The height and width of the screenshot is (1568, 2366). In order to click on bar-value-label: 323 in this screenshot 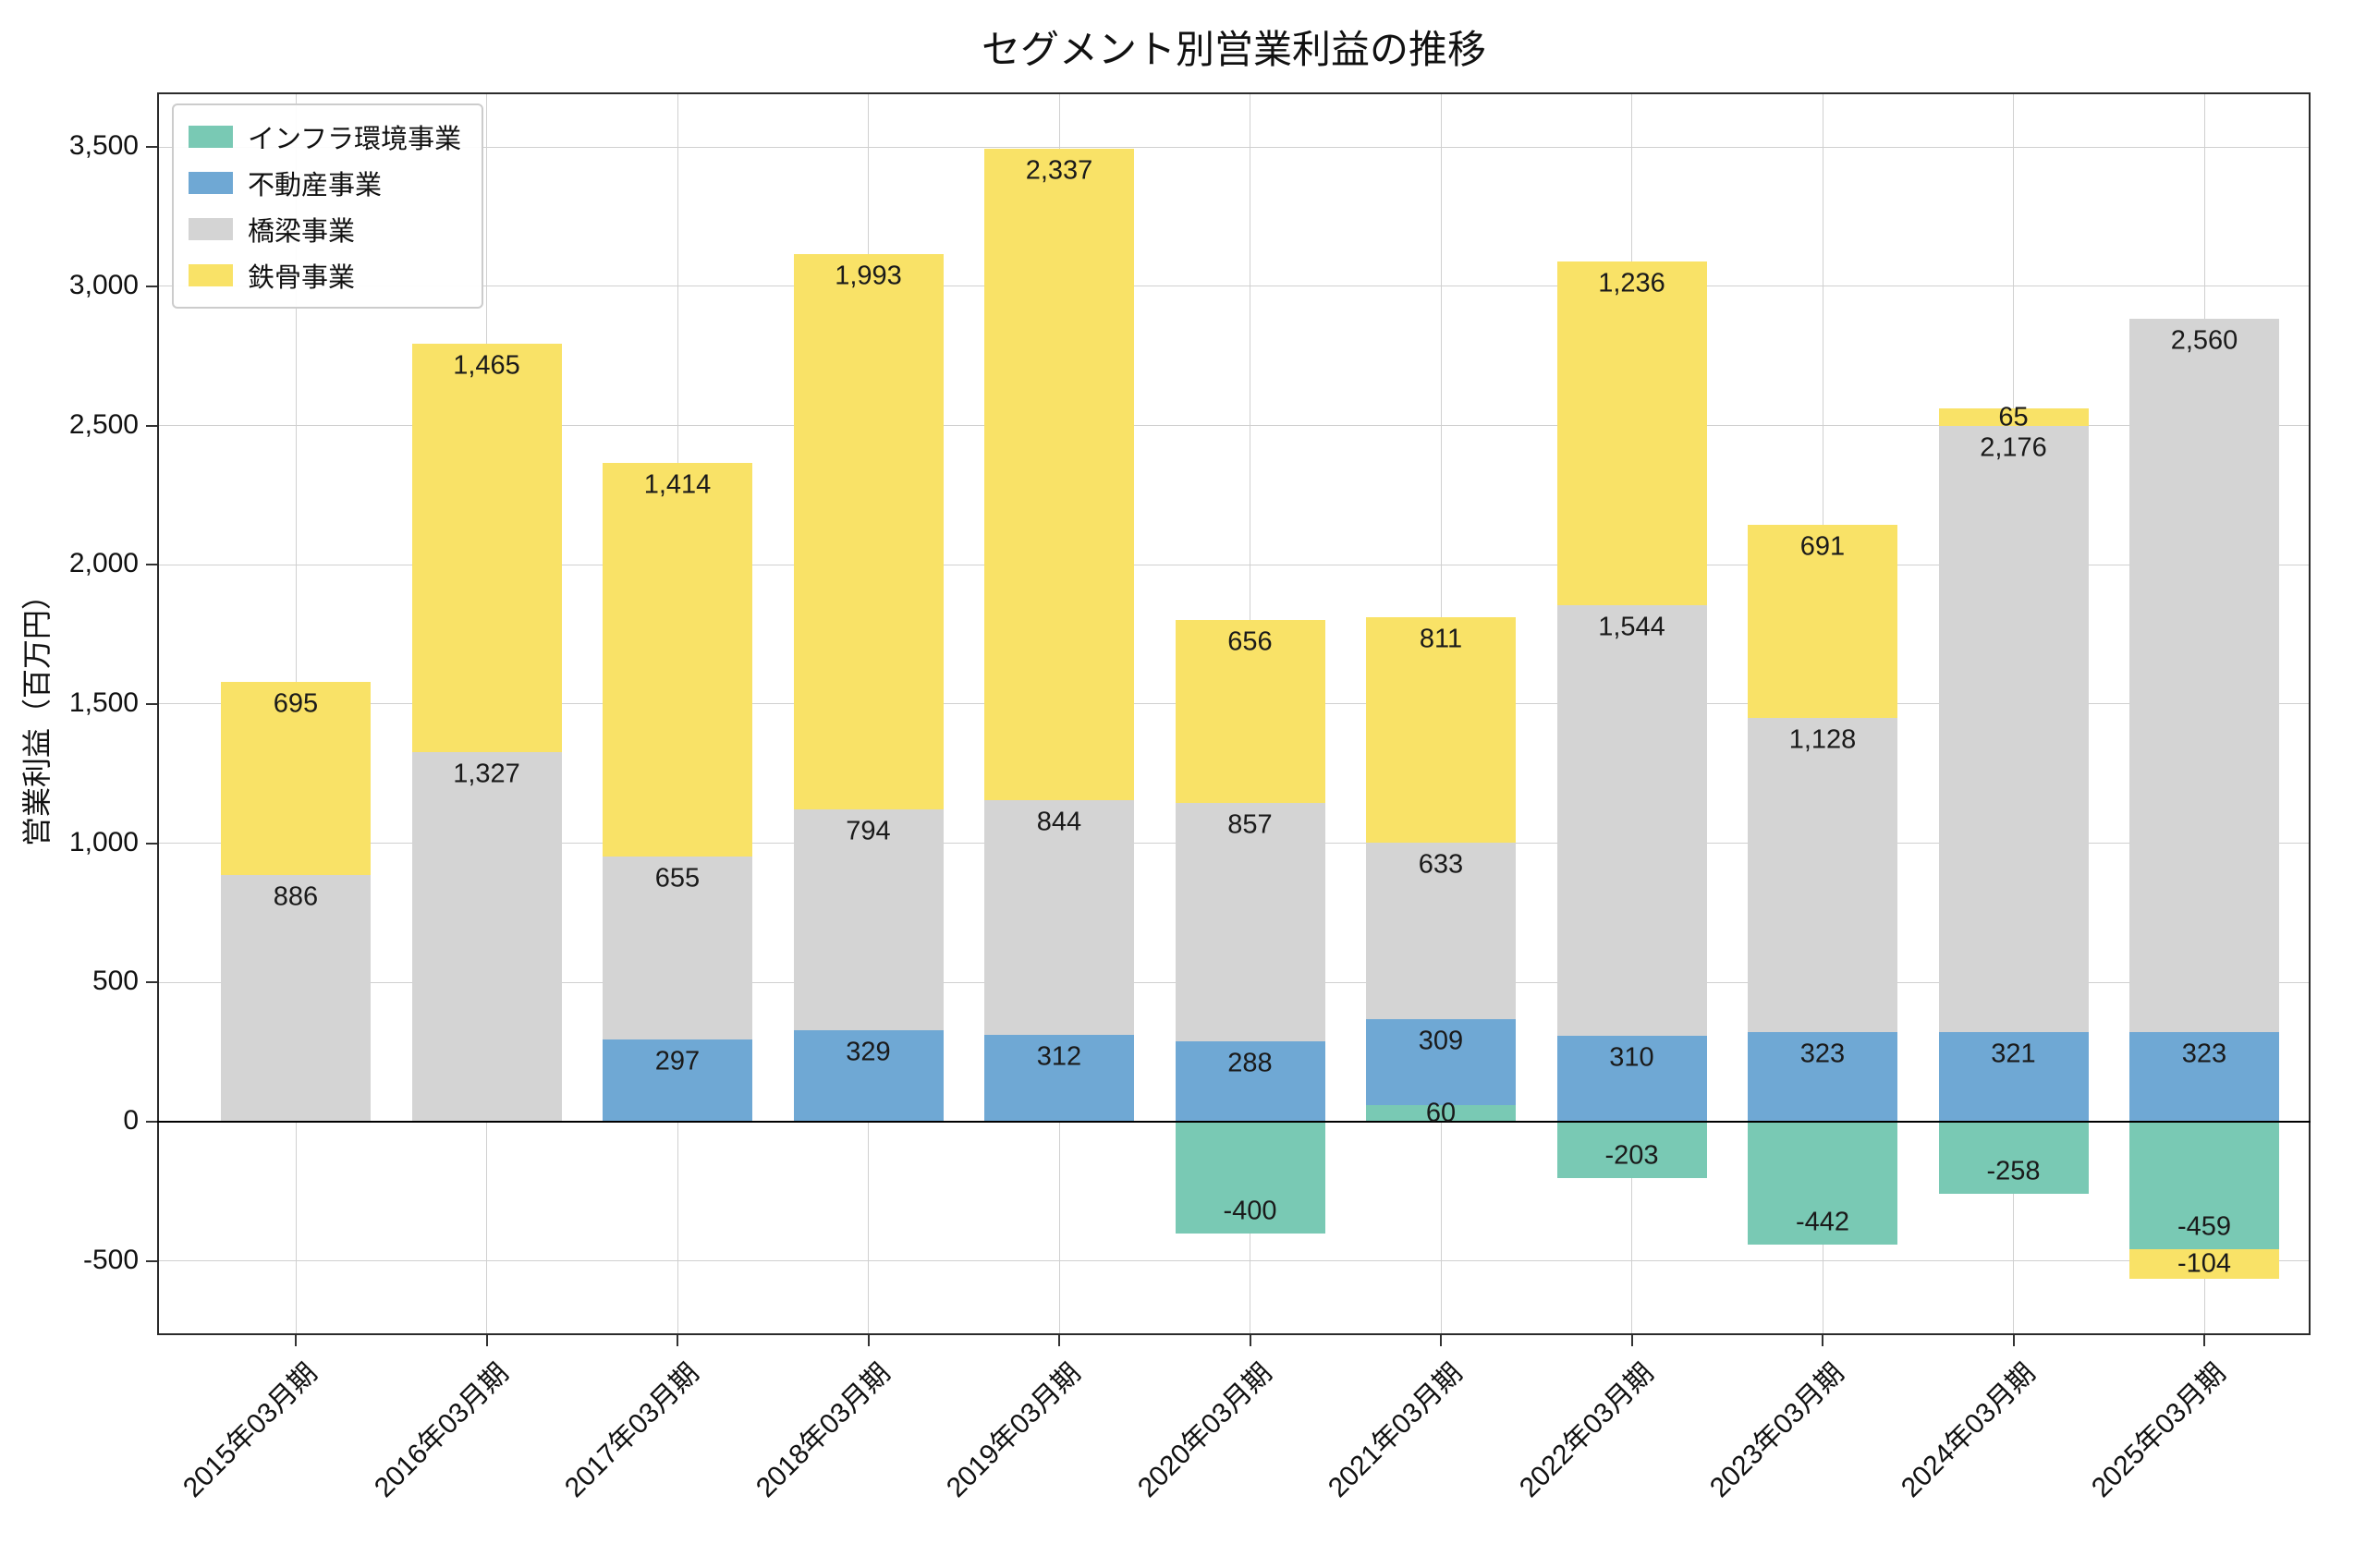, I will do `click(1823, 1054)`.